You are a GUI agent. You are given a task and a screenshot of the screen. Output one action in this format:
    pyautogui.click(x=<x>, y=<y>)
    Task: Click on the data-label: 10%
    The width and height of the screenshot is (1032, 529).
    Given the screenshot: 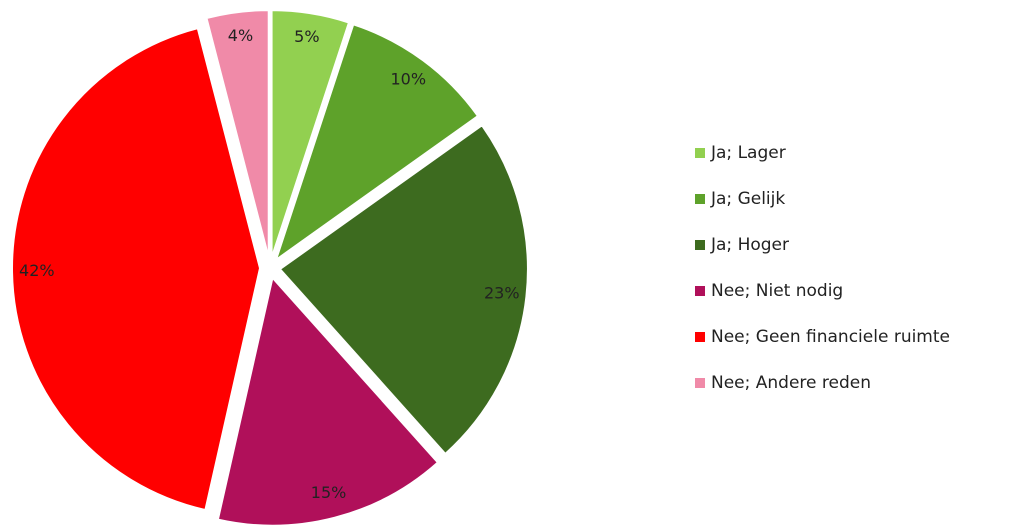 What is the action you would take?
    pyautogui.click(x=408, y=79)
    